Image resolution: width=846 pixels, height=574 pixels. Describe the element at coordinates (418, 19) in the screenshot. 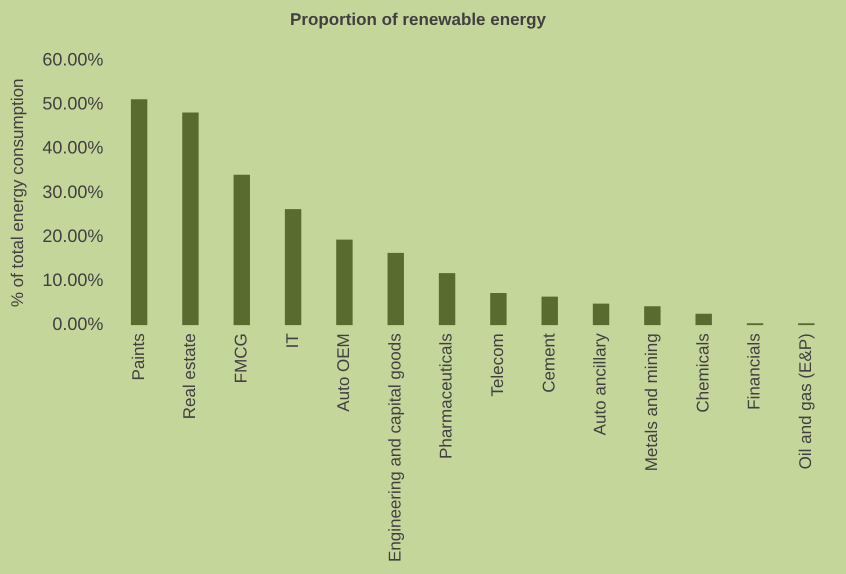

I see `chart-title: Proportion of renewable energy` at that location.